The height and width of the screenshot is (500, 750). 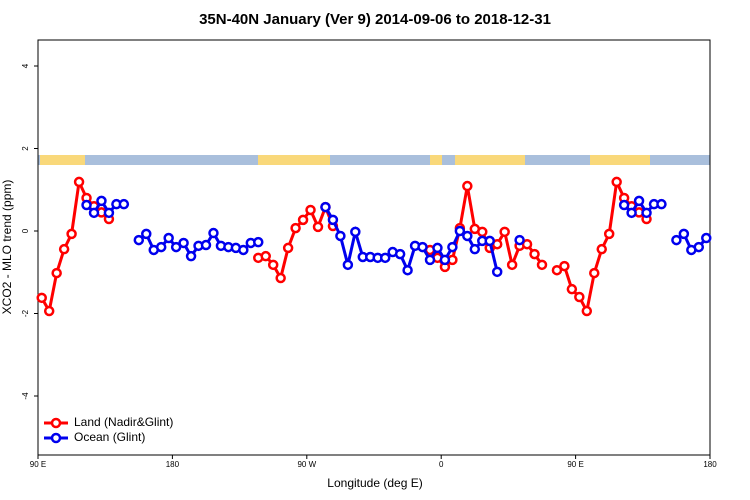 What do you see at coordinates (109, 437) in the screenshot?
I see `legend-label: Ocean (Glint)` at bounding box center [109, 437].